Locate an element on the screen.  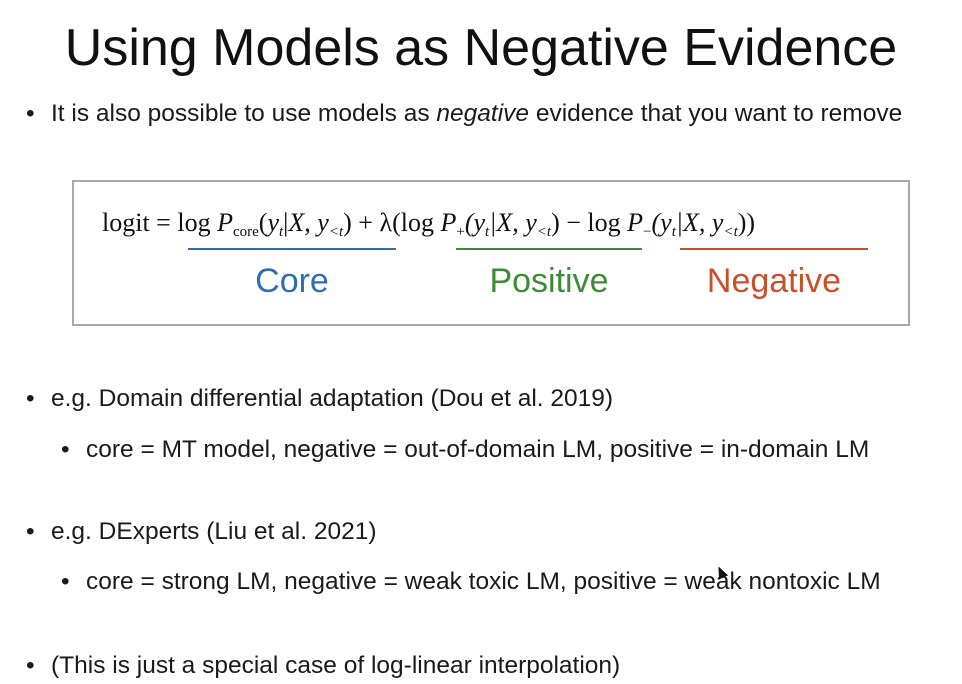
positive-term: log P+(yt|X, y<t) is located at coordinates (480, 224).